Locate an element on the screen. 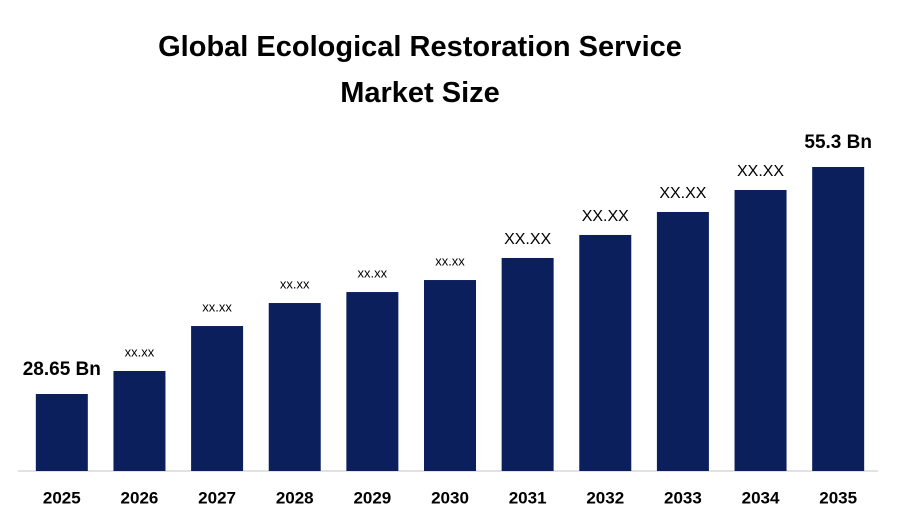 This screenshot has width=900, height=525. x-tick-label: 2035 is located at coordinates (838, 497).